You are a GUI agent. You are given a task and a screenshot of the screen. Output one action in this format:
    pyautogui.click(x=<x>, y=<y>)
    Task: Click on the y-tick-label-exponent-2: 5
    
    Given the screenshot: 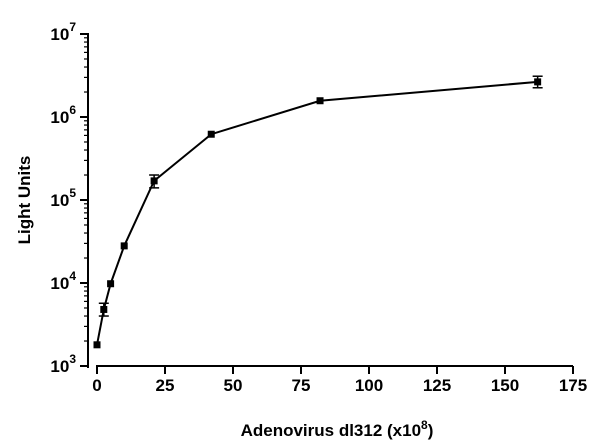 What is the action you would take?
    pyautogui.click(x=72, y=193)
    